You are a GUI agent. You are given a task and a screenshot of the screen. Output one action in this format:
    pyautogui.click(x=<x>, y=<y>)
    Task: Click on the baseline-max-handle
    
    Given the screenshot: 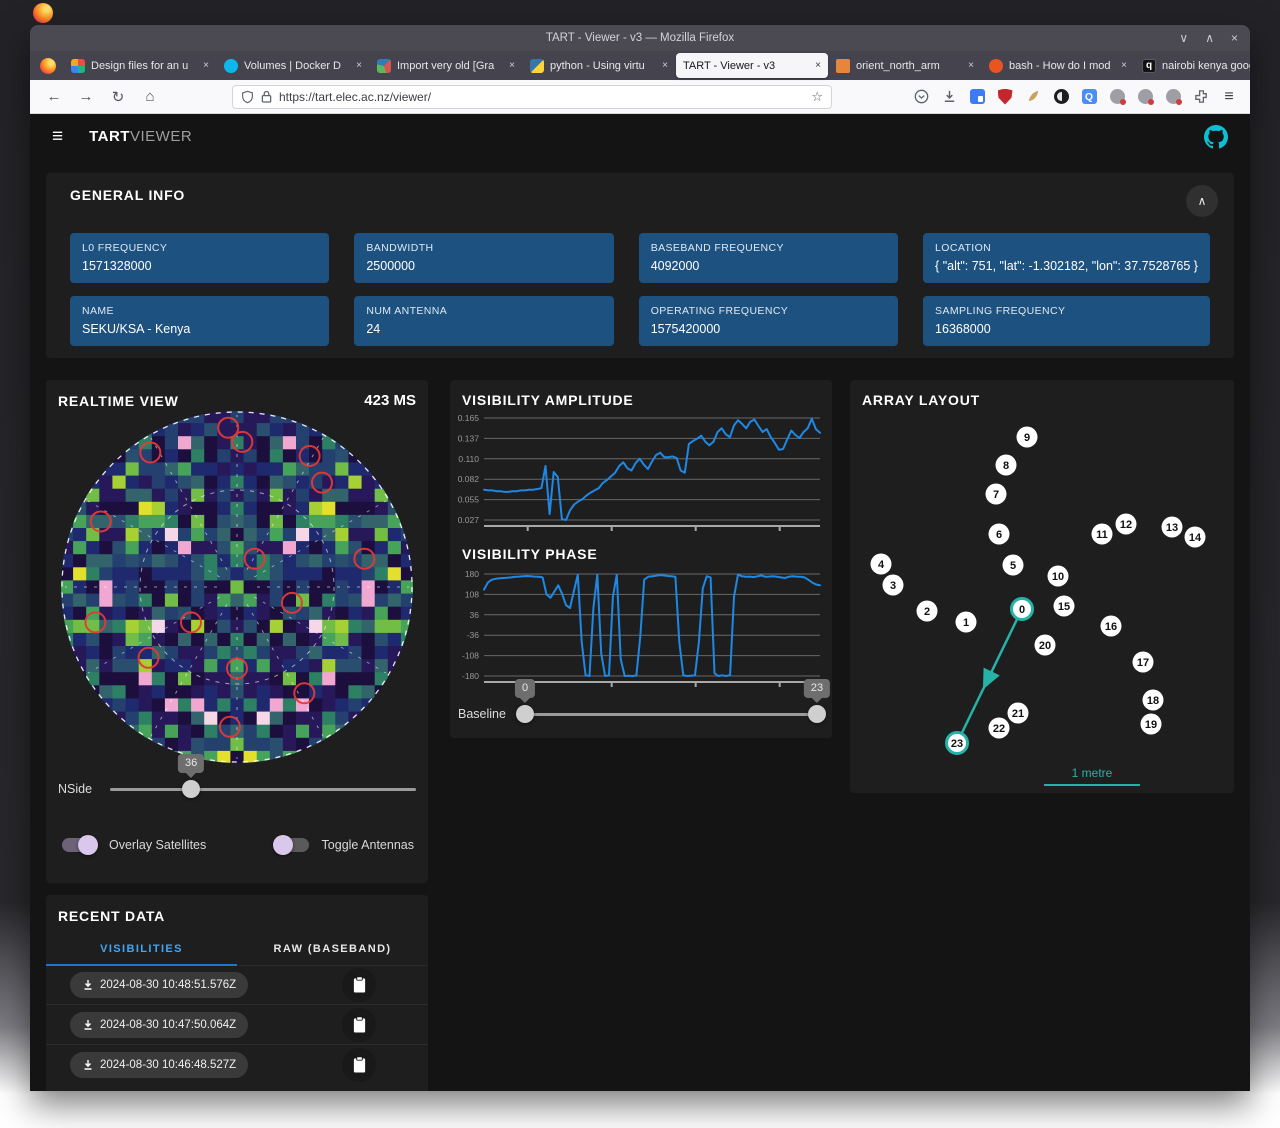 What is the action you would take?
    pyautogui.click(x=817, y=714)
    